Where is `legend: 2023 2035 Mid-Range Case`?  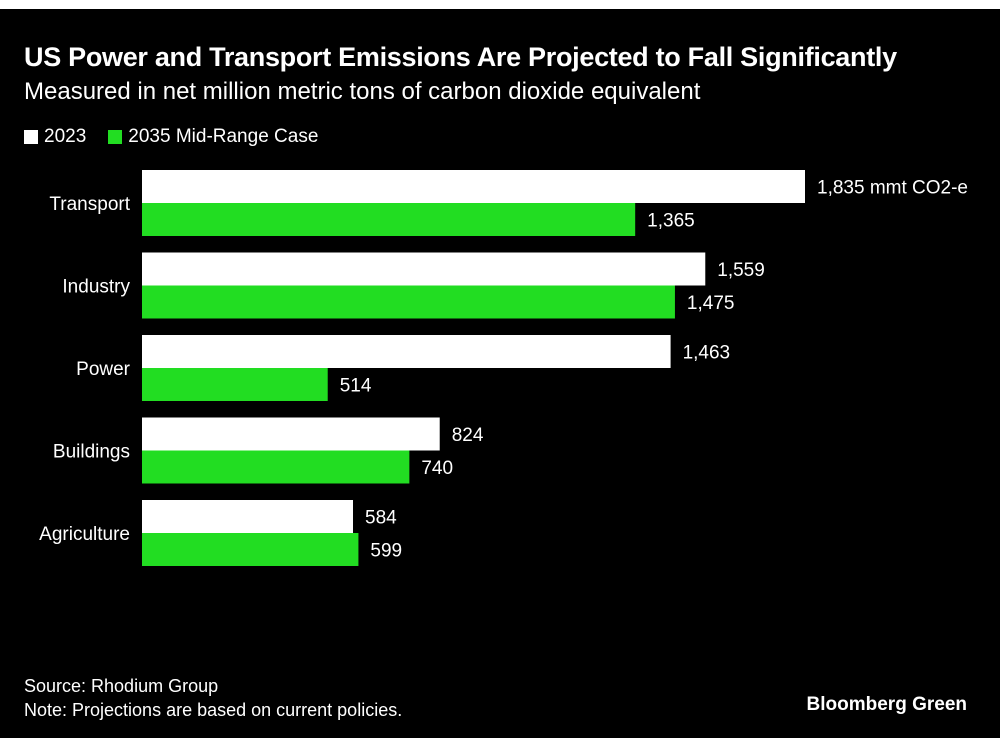
legend: 2023 2035 Mid-Range Case is located at coordinates (182, 137).